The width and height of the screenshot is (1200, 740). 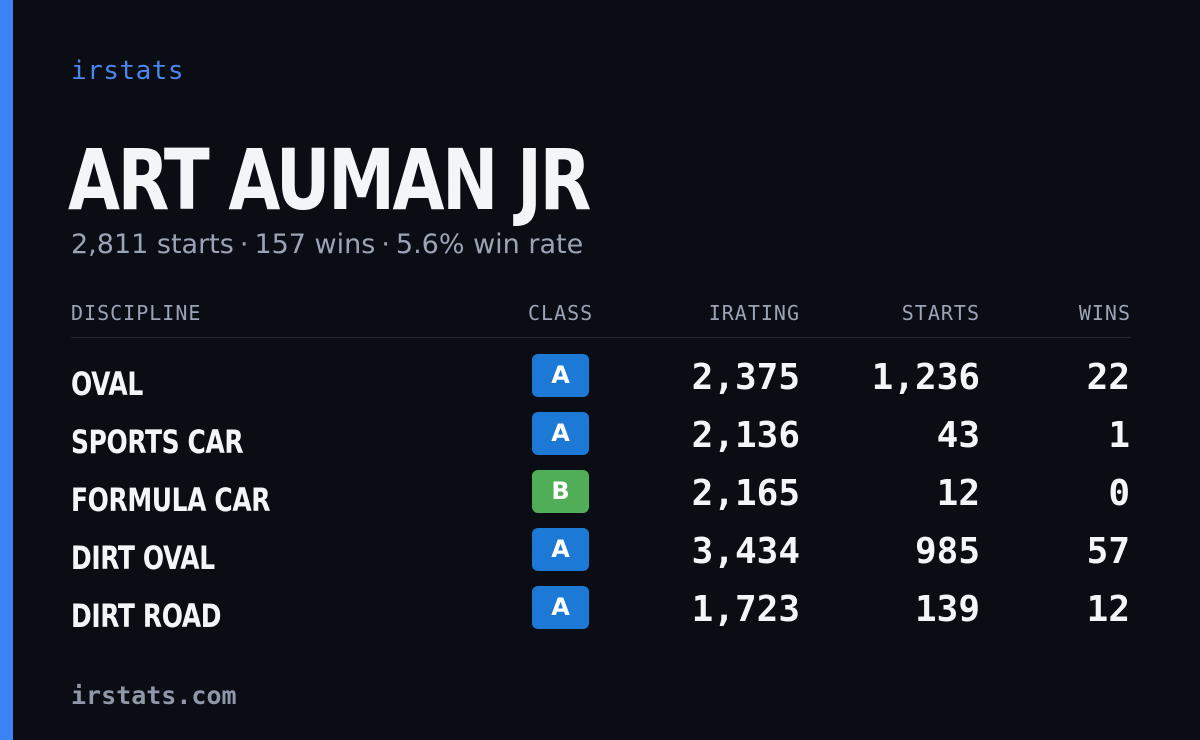 I want to click on discipline-name: SPORTS CAR, so click(x=157, y=442).